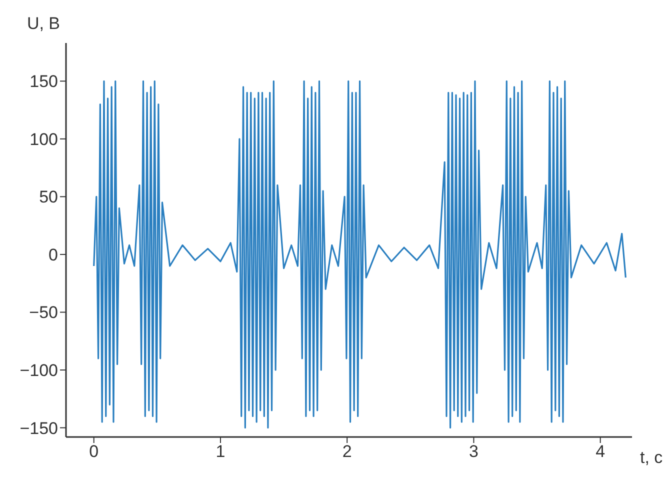  Describe the element at coordinates (44, 82) in the screenshot. I see `y-tick-label: 150` at that location.